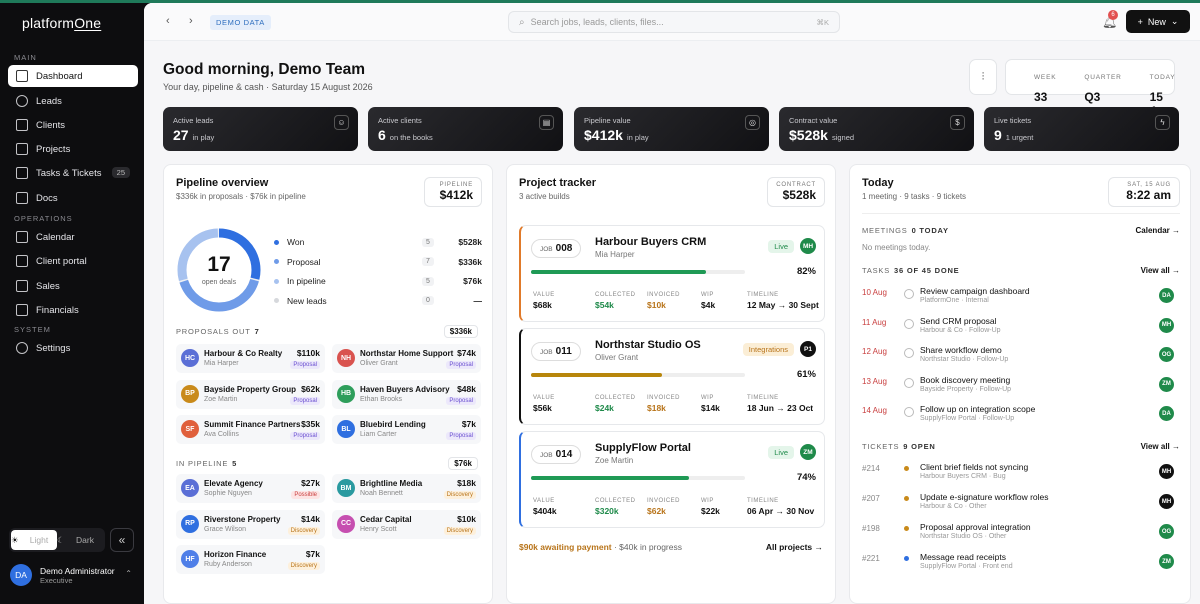 The image size is (1200, 604). Describe the element at coordinates (710, 511) in the screenshot. I see `metric-value: $22k` at that location.